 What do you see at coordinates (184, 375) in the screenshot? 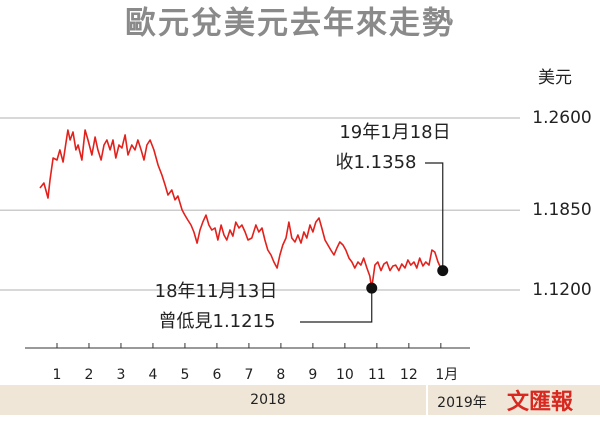
I see `x-tick-label: 5` at bounding box center [184, 375].